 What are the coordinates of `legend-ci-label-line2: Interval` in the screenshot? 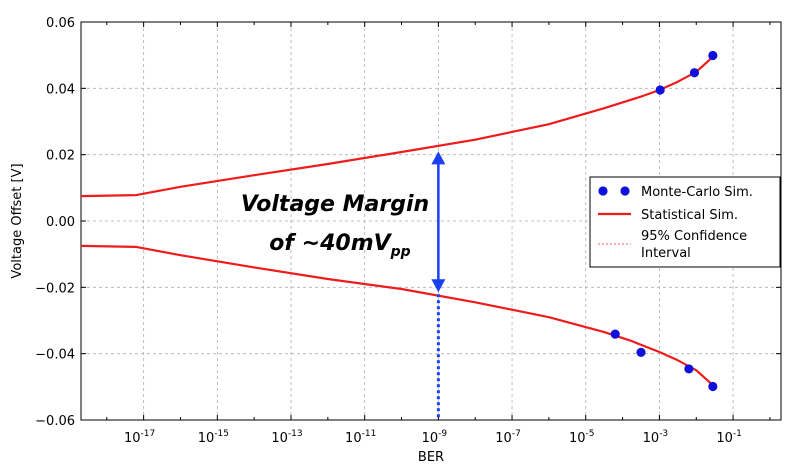 It's located at (666, 253).